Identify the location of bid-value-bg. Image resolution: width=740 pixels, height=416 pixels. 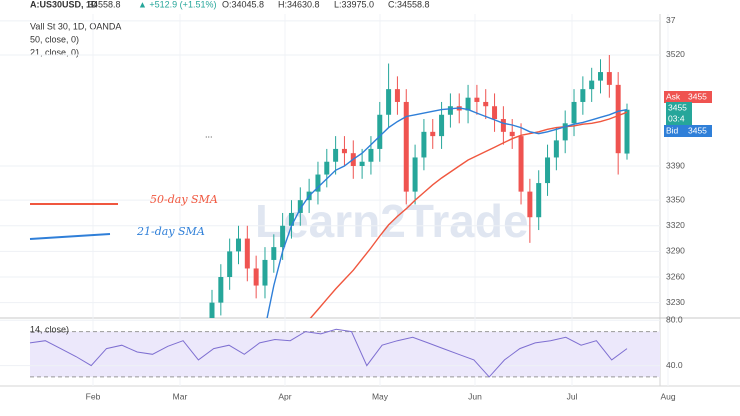
(699, 131).